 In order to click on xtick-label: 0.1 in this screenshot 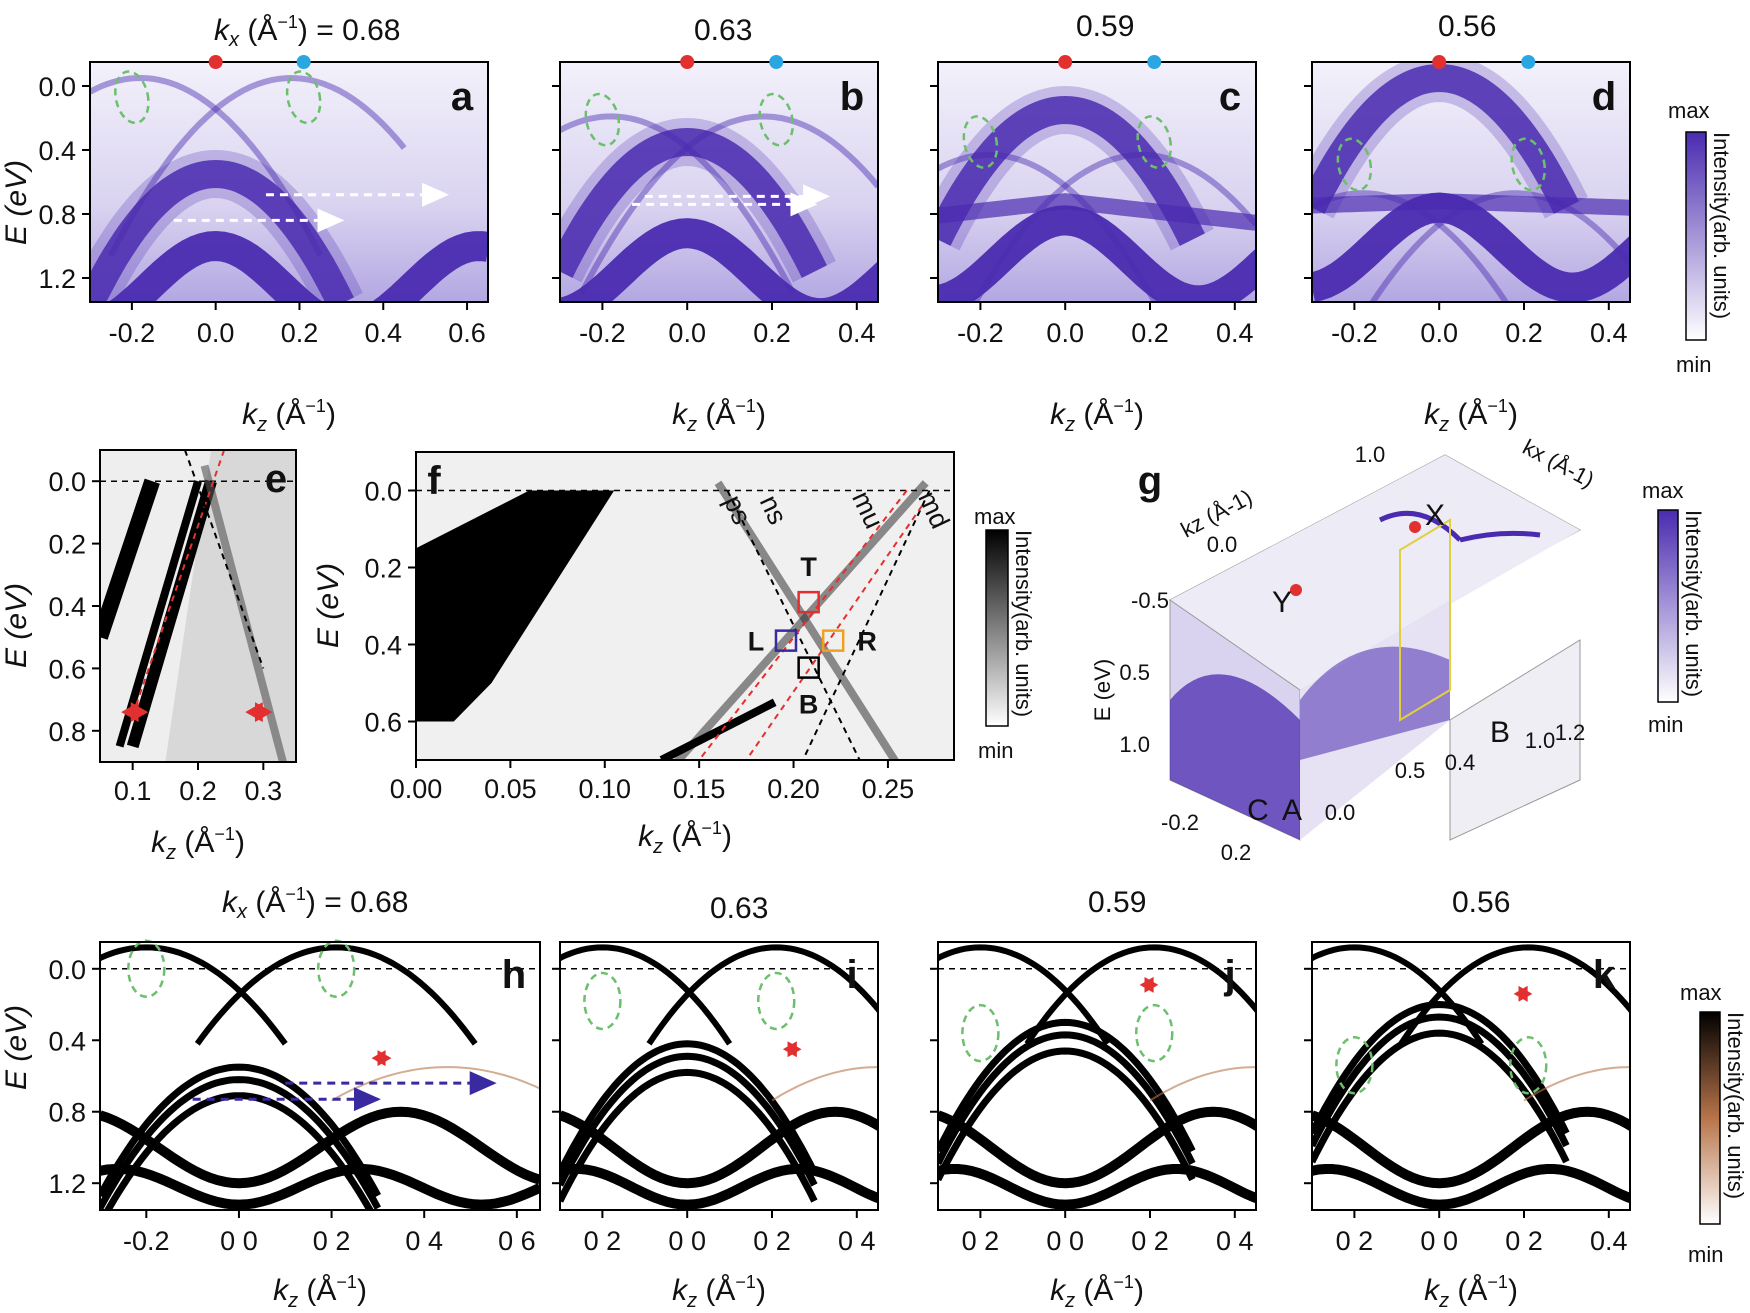, I will do `click(133, 791)`.